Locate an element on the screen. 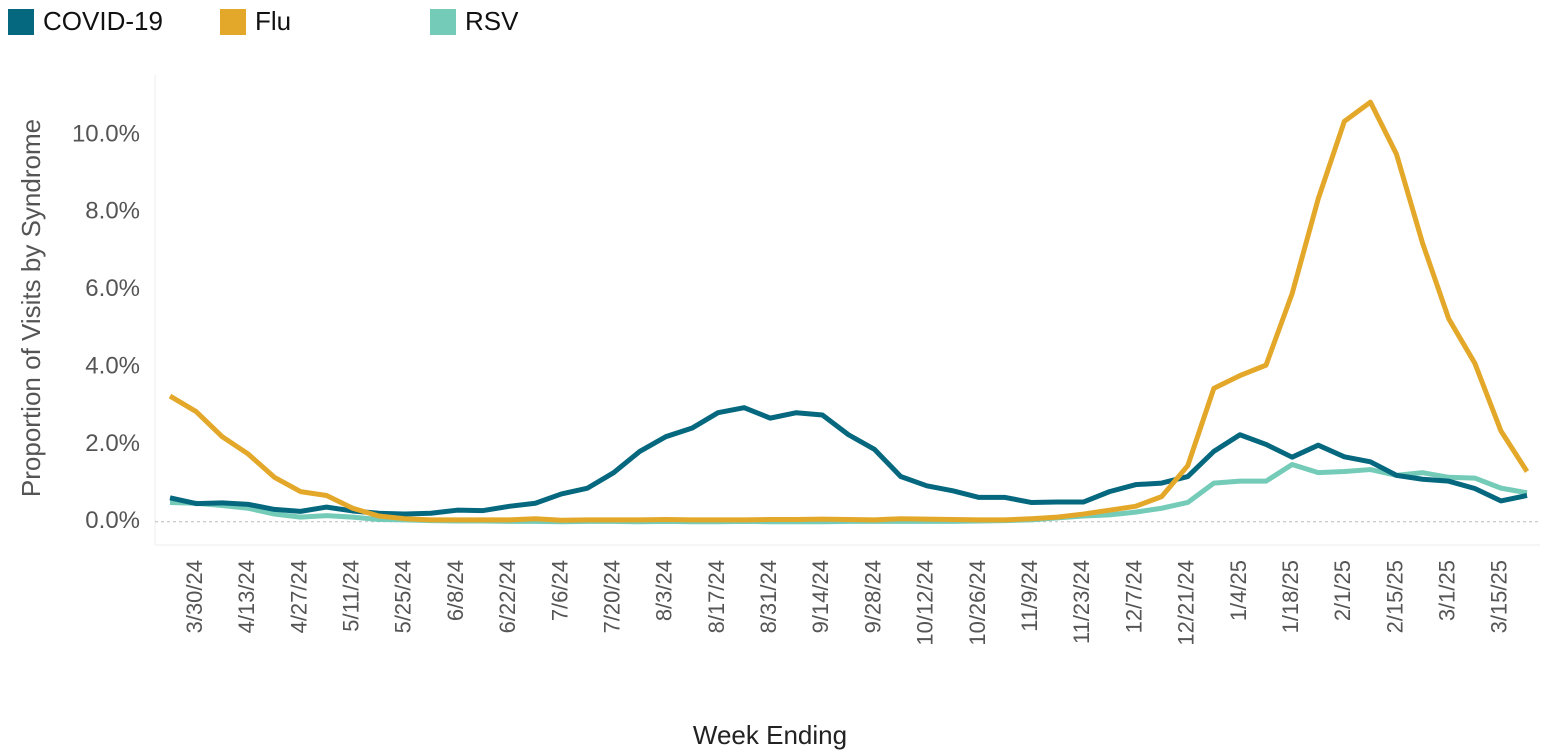  y-tick-label: 0.0% is located at coordinates (112, 520).